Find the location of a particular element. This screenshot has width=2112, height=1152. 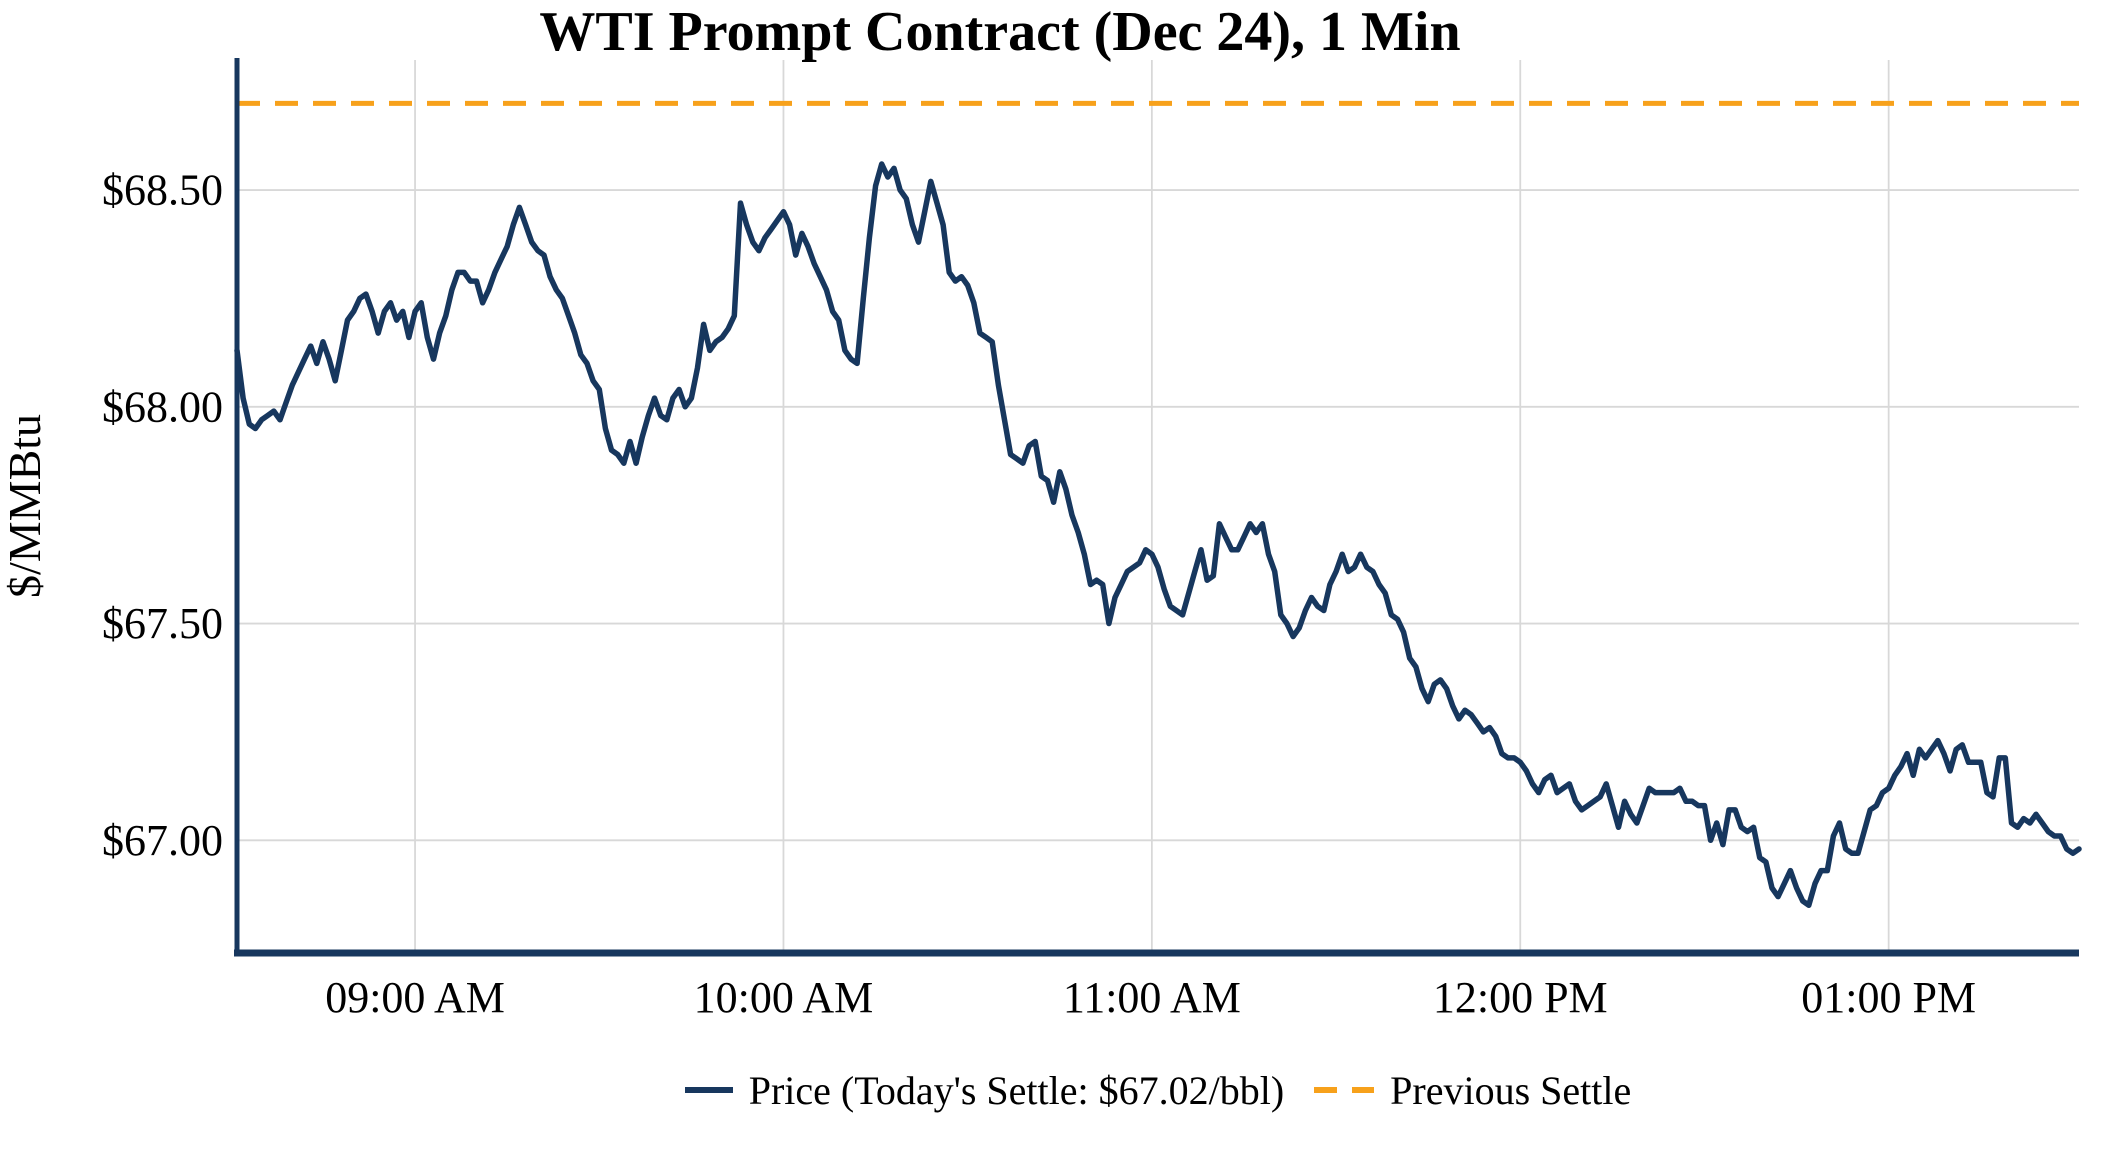

y-tick-label: $68.50 is located at coordinates (162, 190).